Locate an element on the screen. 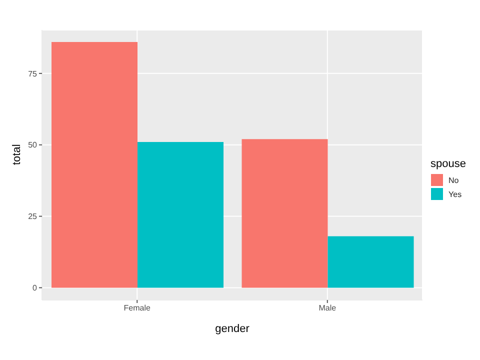  y-tick-label: 25 is located at coordinates (33, 217).